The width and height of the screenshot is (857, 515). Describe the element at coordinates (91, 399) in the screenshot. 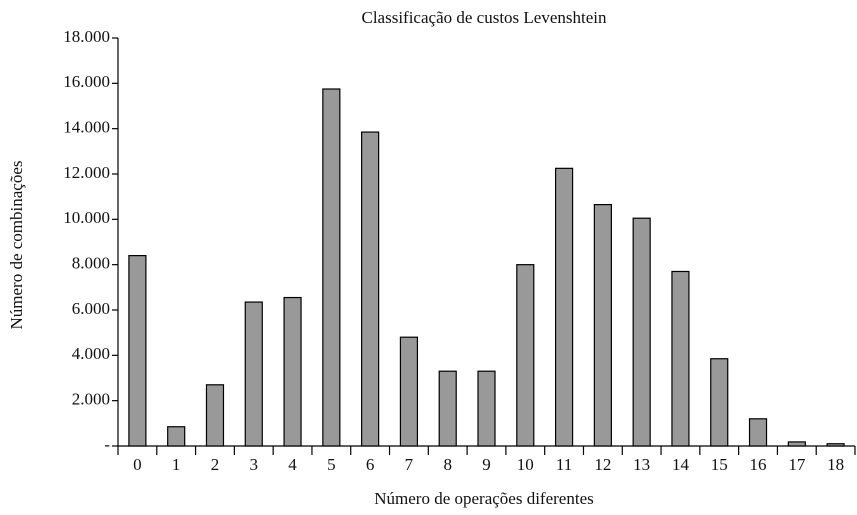

I see `y-tick-label: 2.000` at that location.